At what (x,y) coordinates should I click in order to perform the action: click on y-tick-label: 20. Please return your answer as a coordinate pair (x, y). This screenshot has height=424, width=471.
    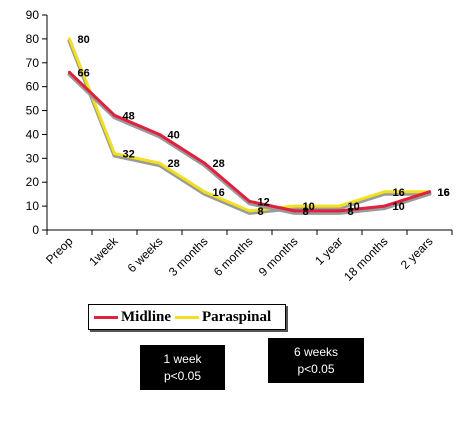
    Looking at the image, I should click on (33, 182).